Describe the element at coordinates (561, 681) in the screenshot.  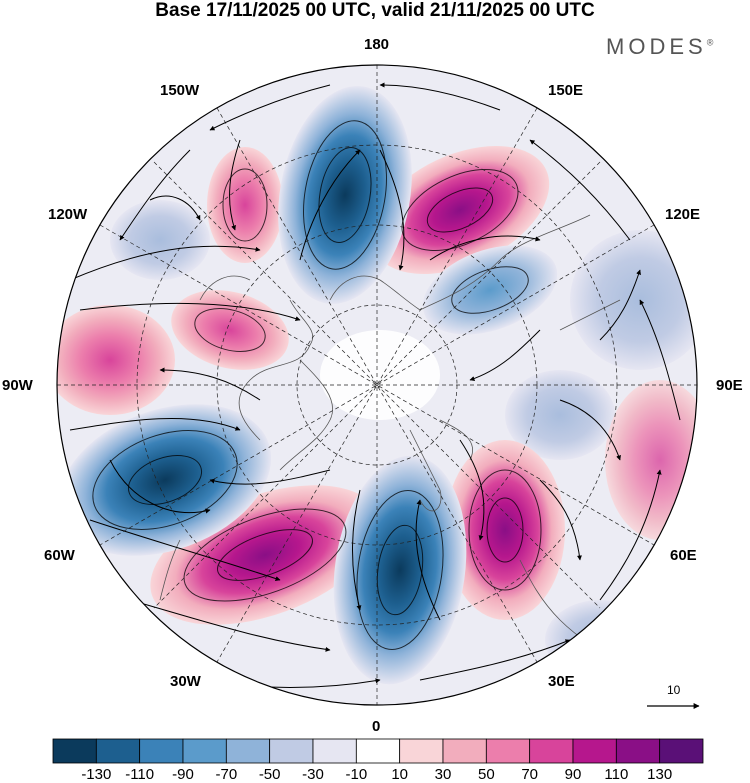
I see `lon-label-30e: 30E` at that location.